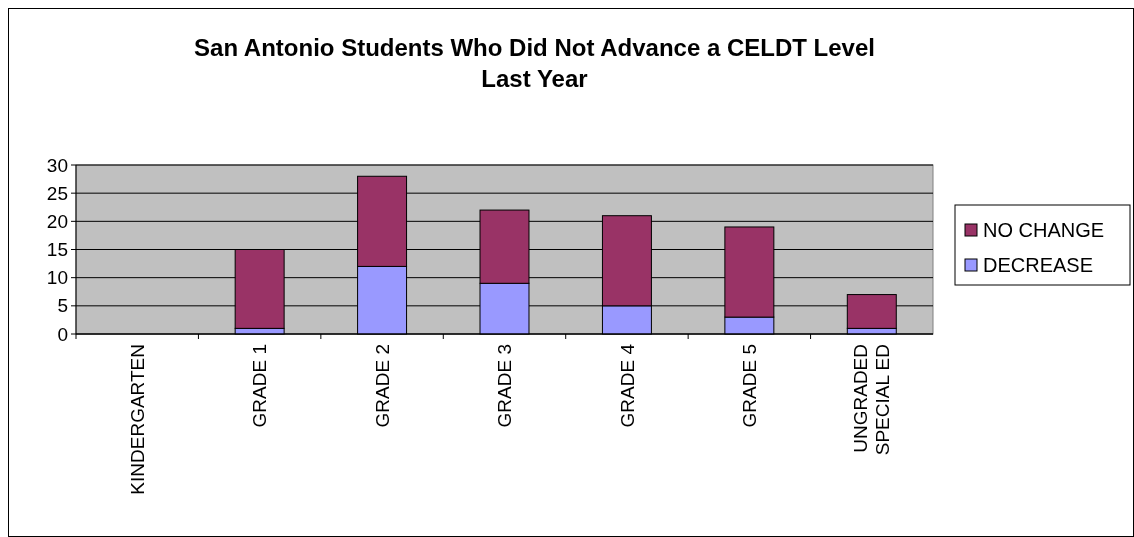 The height and width of the screenshot is (537, 1134). What do you see at coordinates (57, 278) in the screenshot?
I see `y-tick-label: 10` at bounding box center [57, 278].